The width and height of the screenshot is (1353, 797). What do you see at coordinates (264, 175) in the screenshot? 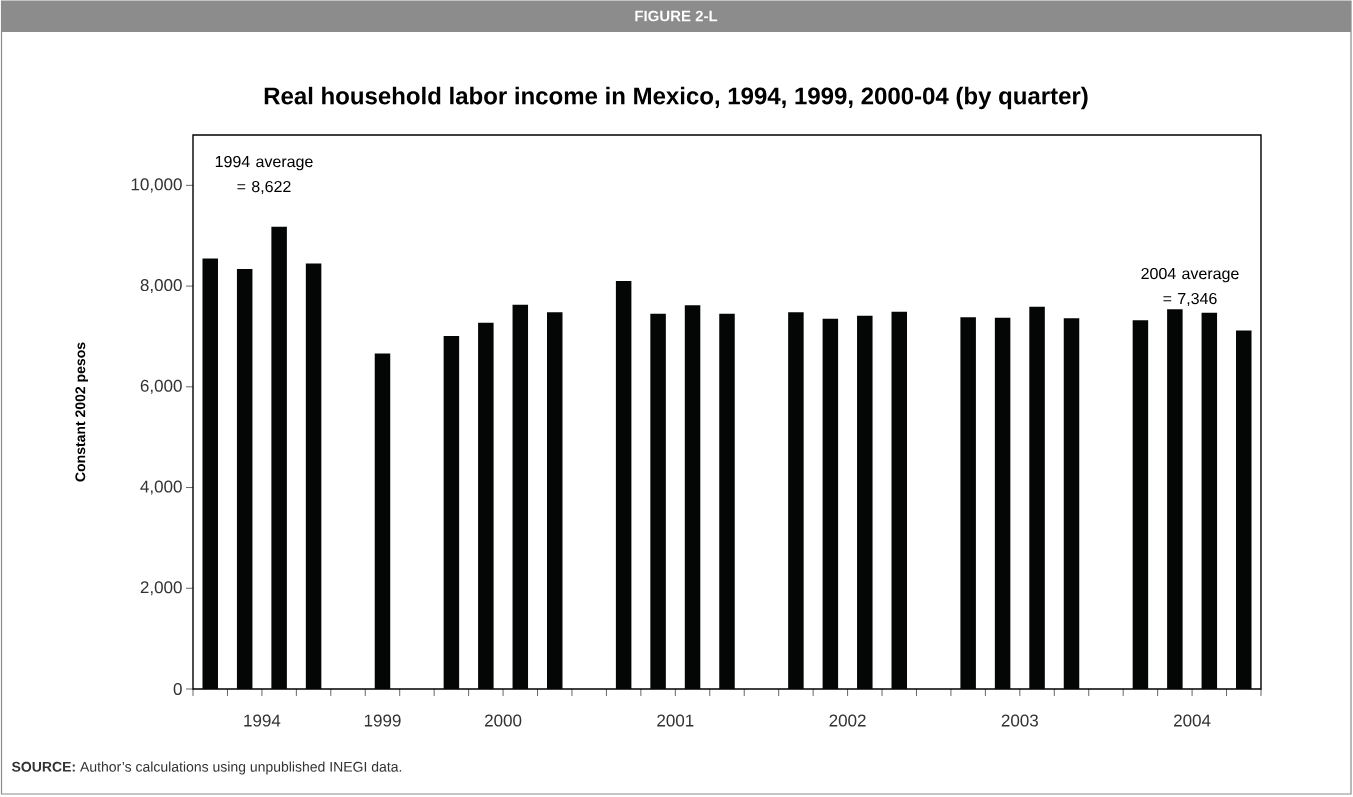
I see `annotation: 1994 average = 8,622` at bounding box center [264, 175].